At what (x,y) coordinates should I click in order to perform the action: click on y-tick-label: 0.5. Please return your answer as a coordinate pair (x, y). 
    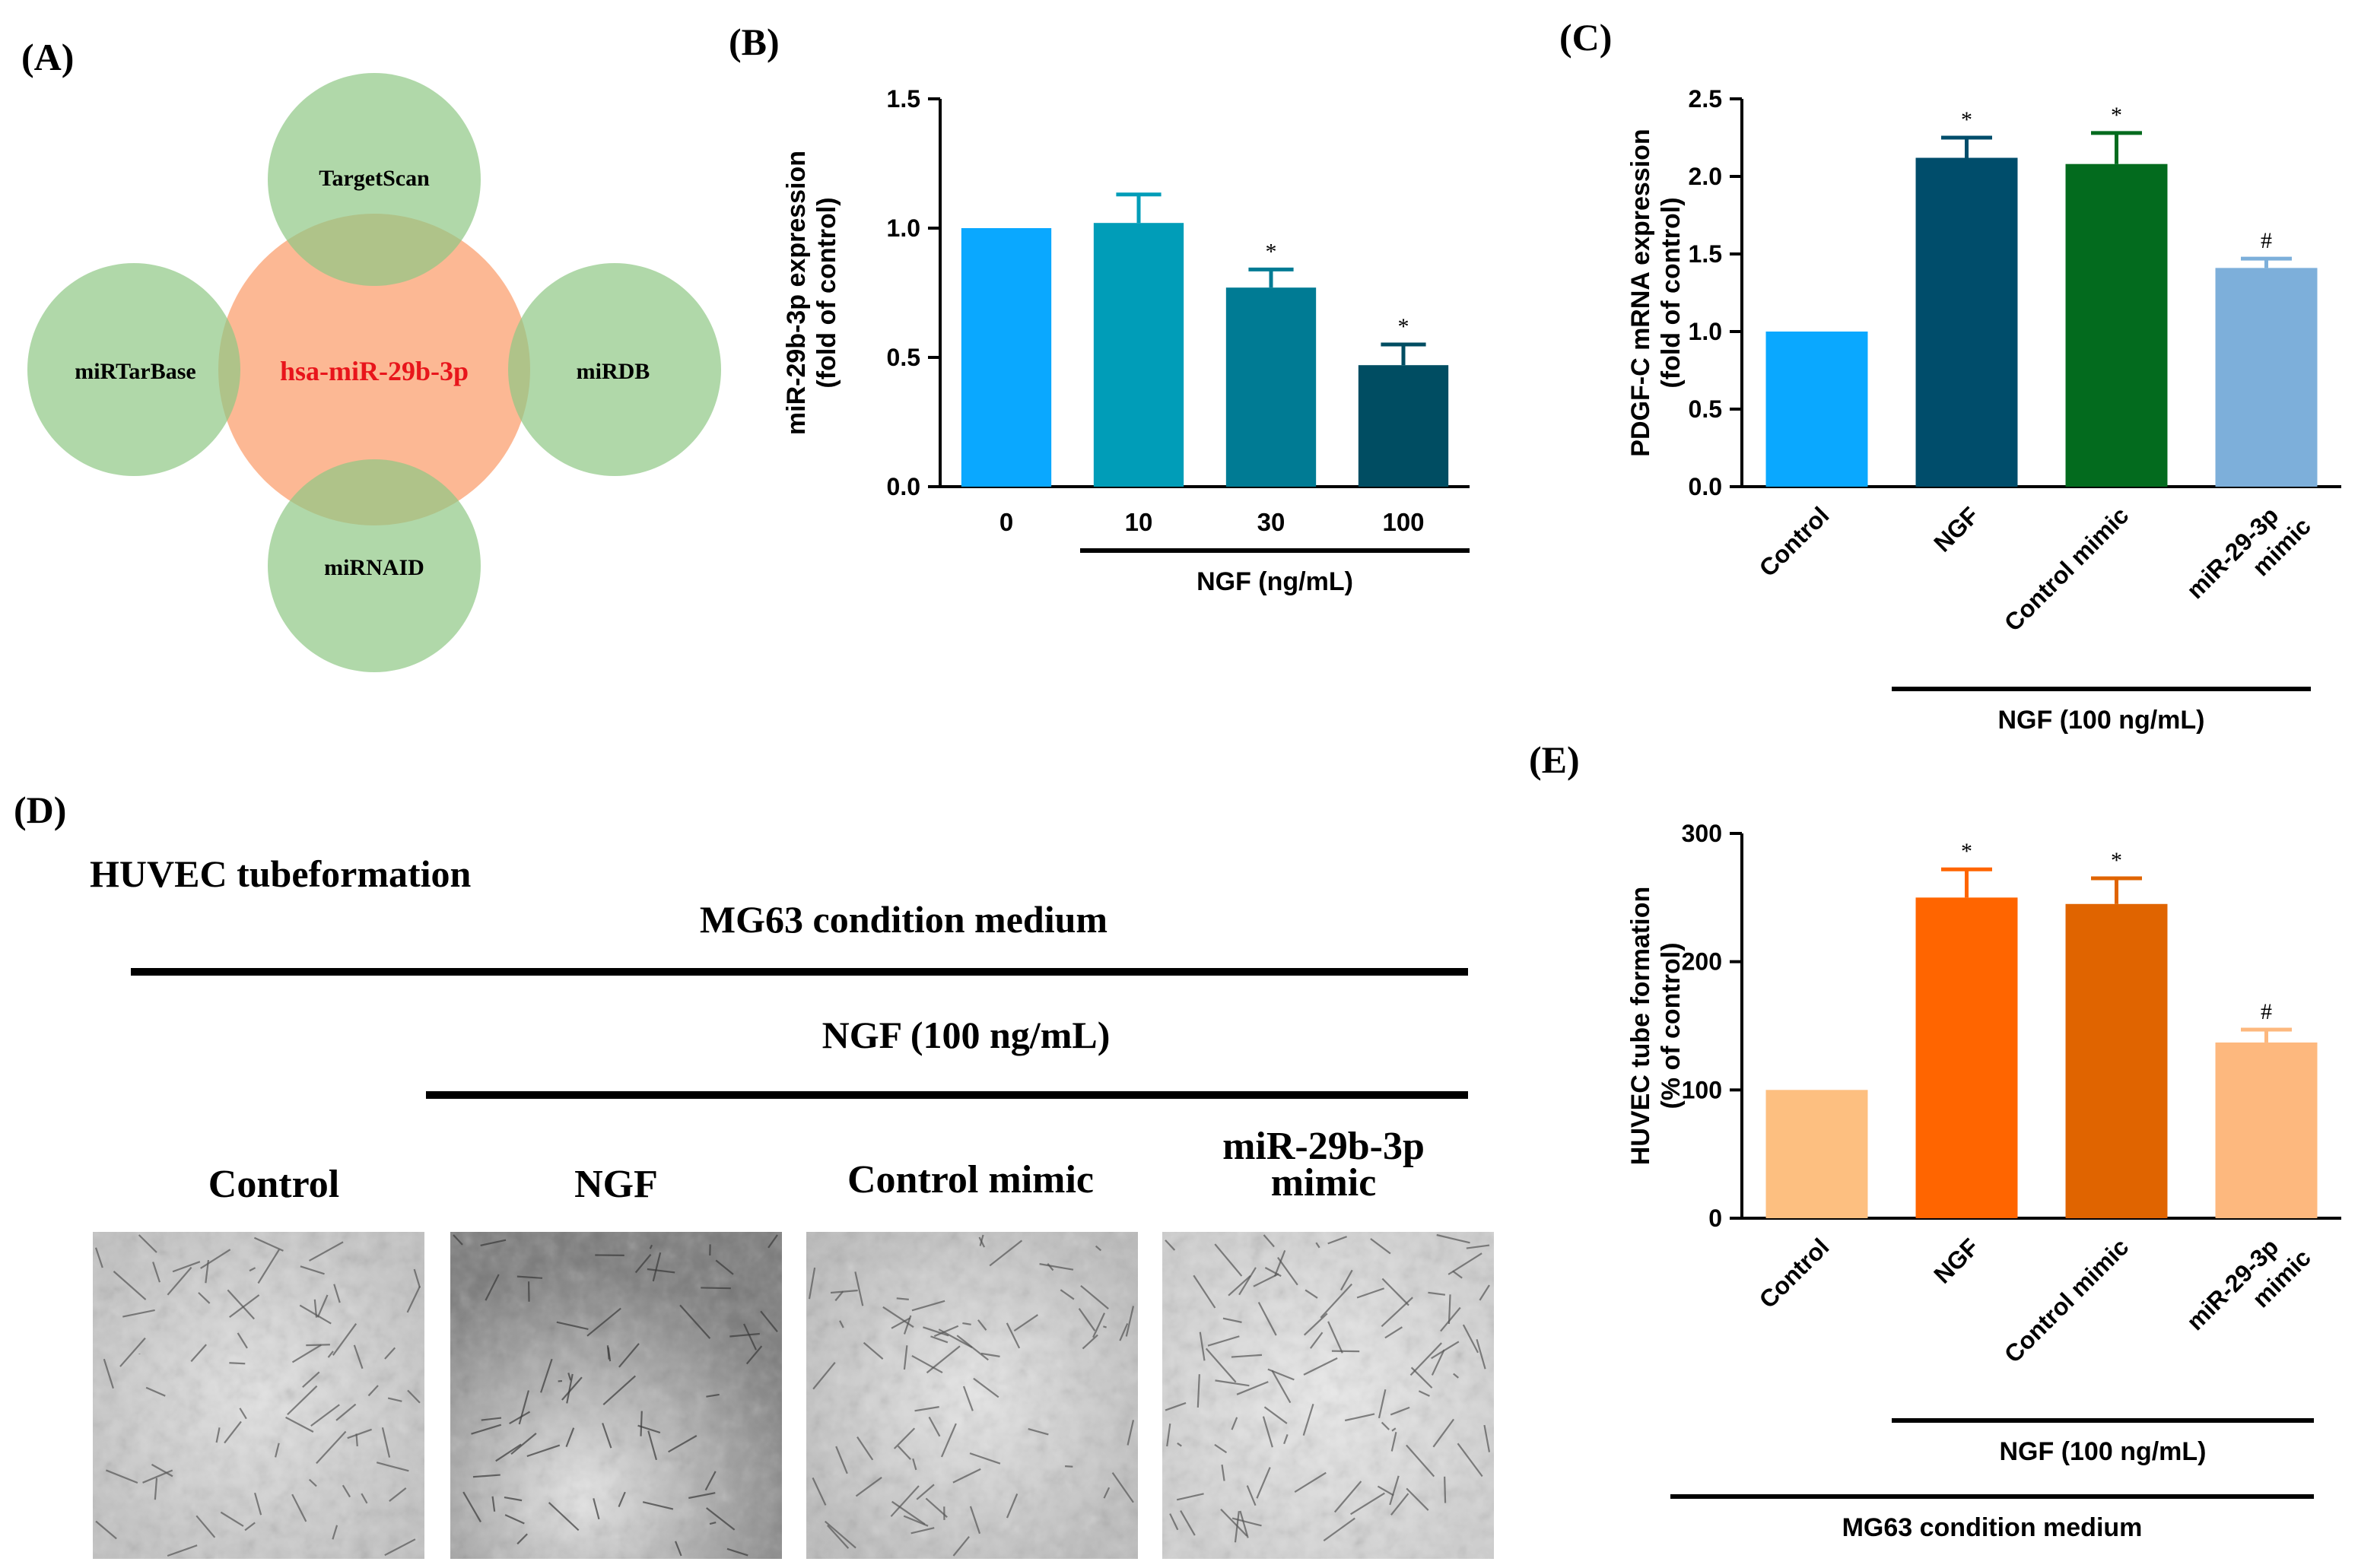
    Looking at the image, I should click on (904, 357).